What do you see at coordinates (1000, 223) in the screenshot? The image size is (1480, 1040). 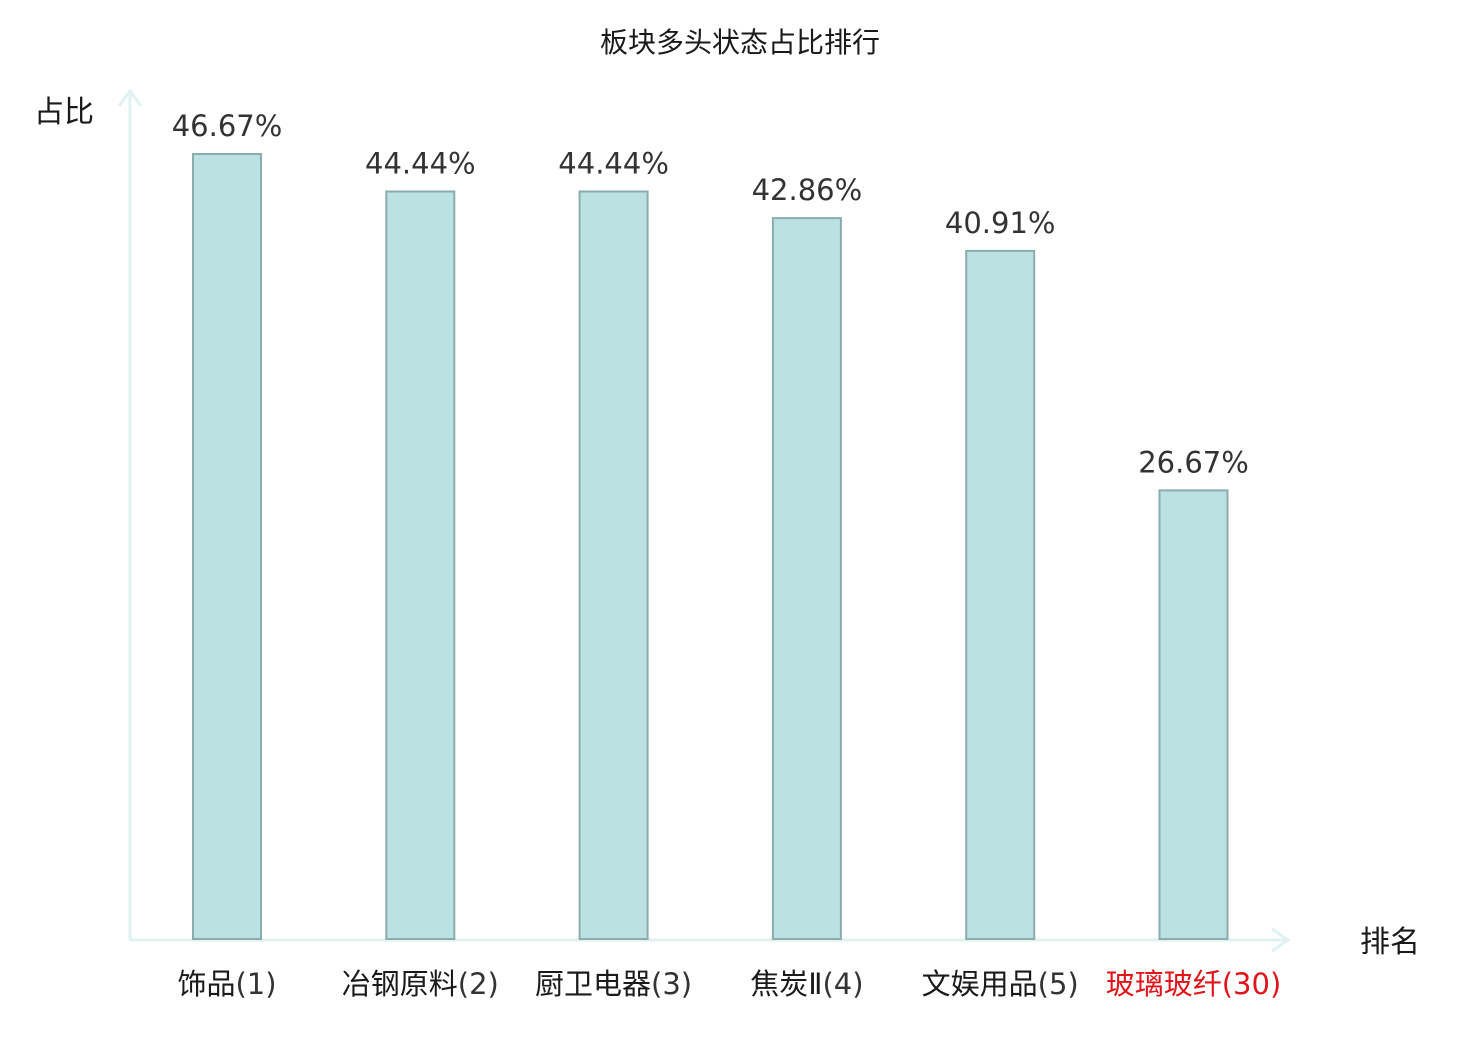 I see `value-label-5: 40.91%` at bounding box center [1000, 223].